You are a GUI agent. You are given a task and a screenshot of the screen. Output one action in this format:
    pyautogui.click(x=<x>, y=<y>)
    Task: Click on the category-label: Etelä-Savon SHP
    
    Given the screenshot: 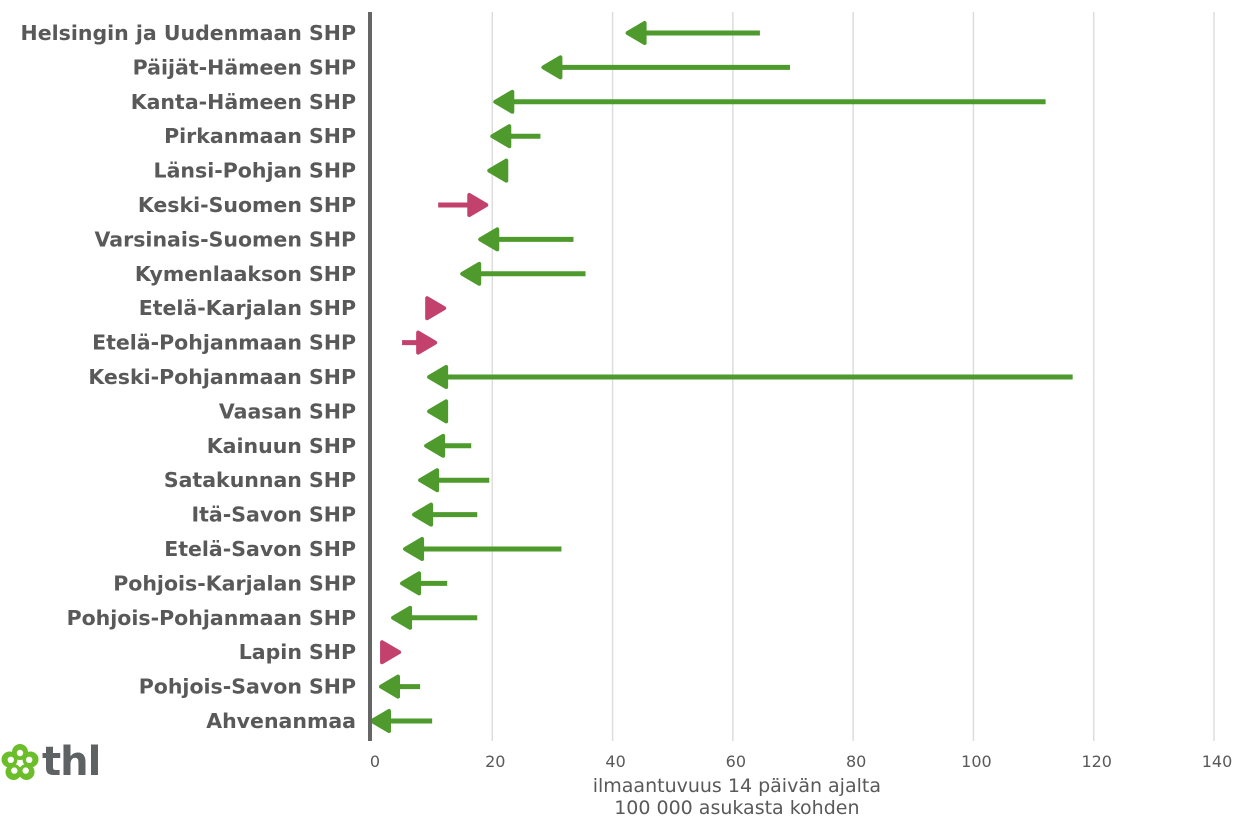 What is the action you would take?
    pyautogui.click(x=260, y=549)
    